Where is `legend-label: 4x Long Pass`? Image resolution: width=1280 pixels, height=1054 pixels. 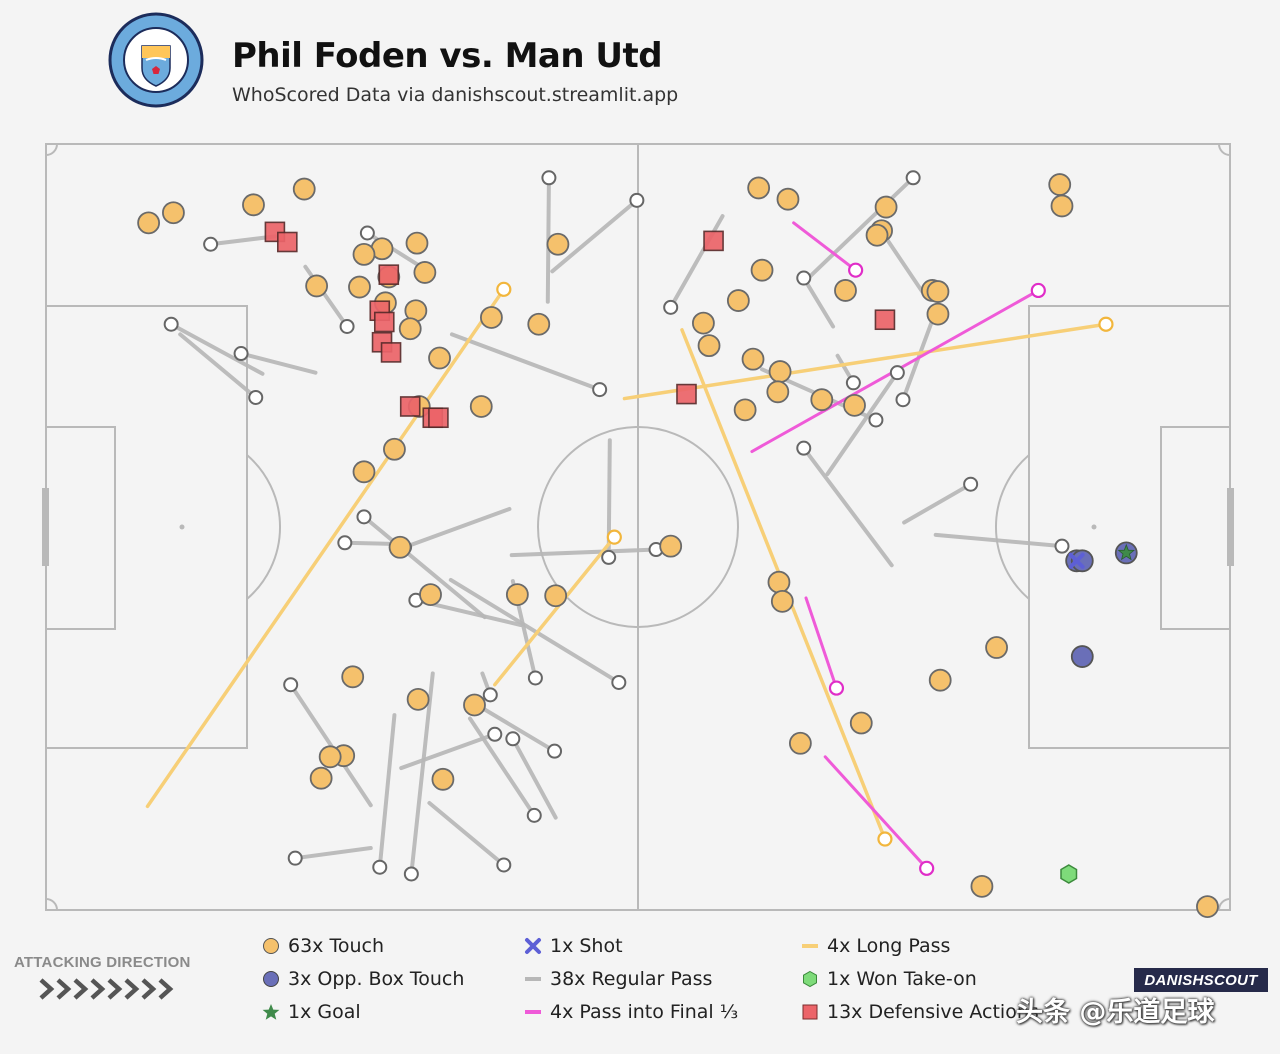
legend-label: 4x Long Pass is located at coordinates (889, 946).